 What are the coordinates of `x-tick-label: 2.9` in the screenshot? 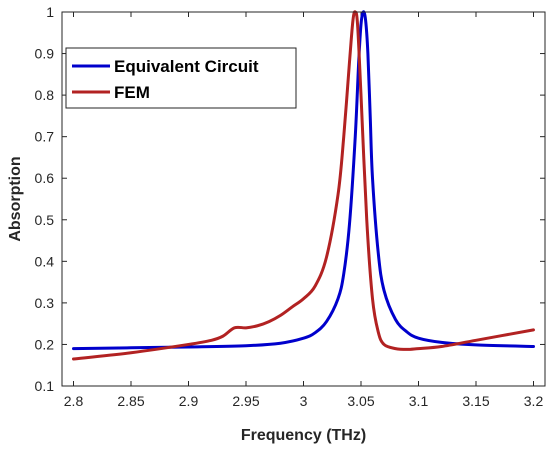 It's located at (189, 401).